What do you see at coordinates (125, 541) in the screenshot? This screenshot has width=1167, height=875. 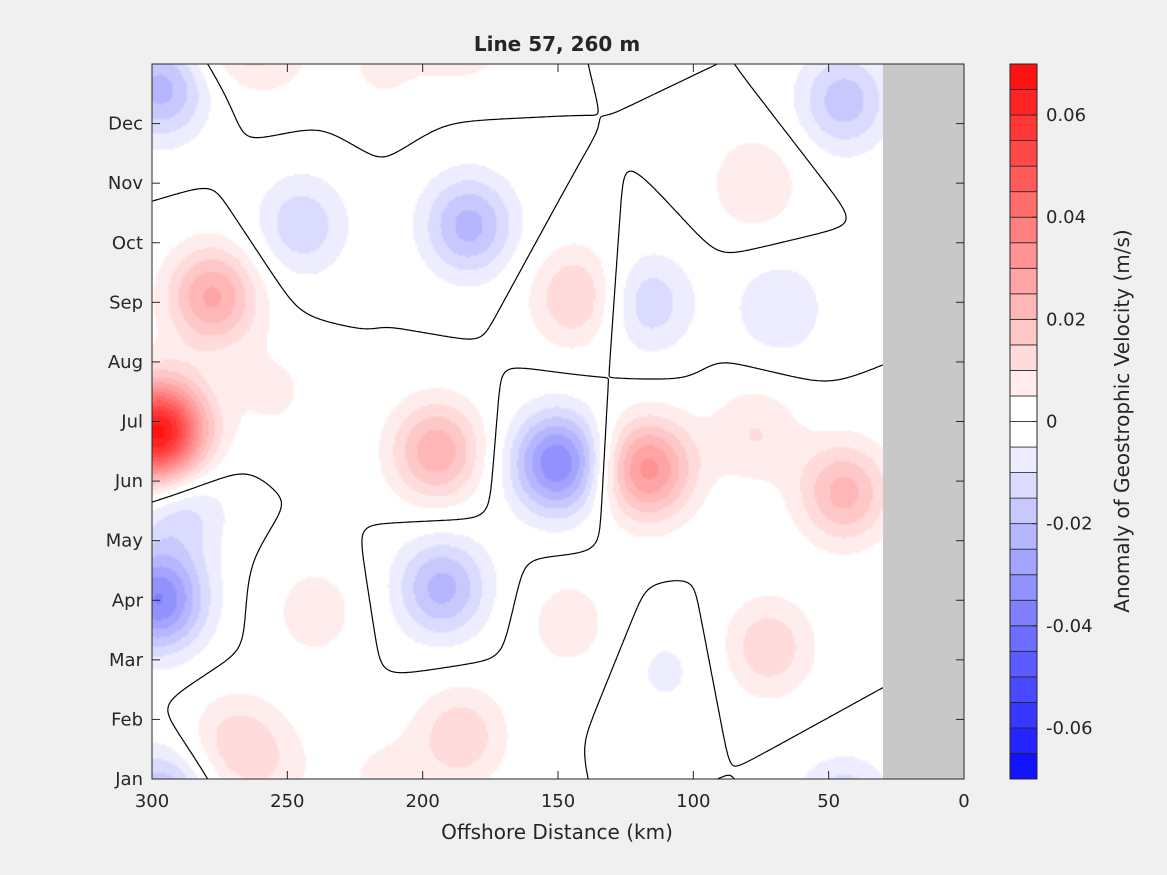 I see `y-tick-label: May` at bounding box center [125, 541].